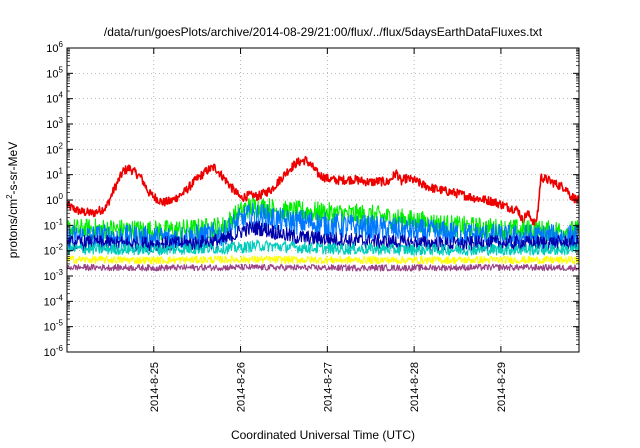  Describe the element at coordinates (54, 224) in the screenshot. I see `y-tick-label: 10⁻¹` at that location.